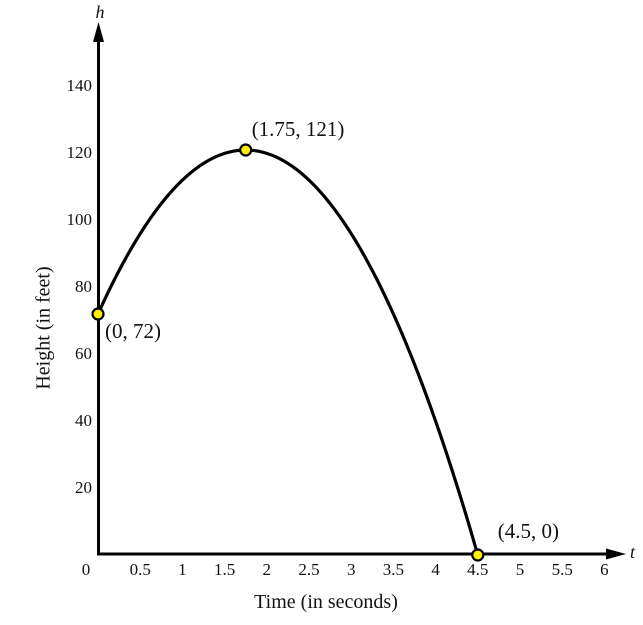 This screenshot has width=643, height=625. I want to click on x-tick-label: 3, so click(351, 569).